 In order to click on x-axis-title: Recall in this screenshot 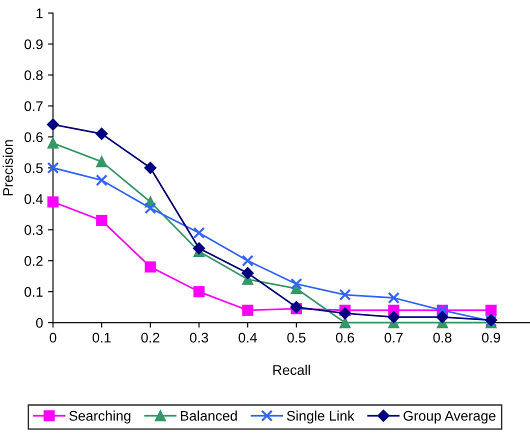, I will do `click(291, 369)`.